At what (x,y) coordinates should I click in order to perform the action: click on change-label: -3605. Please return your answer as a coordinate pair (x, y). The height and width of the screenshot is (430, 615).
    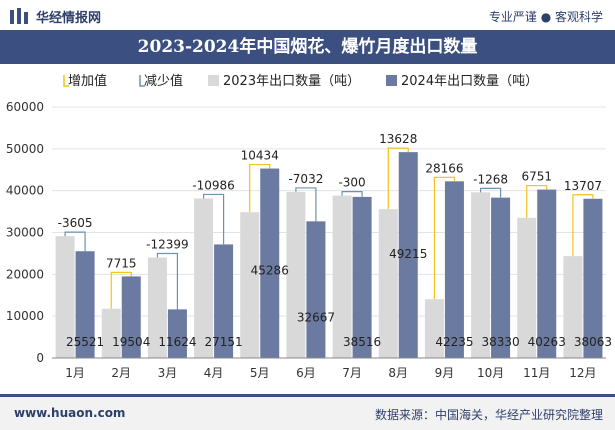
    Looking at the image, I should click on (75, 223).